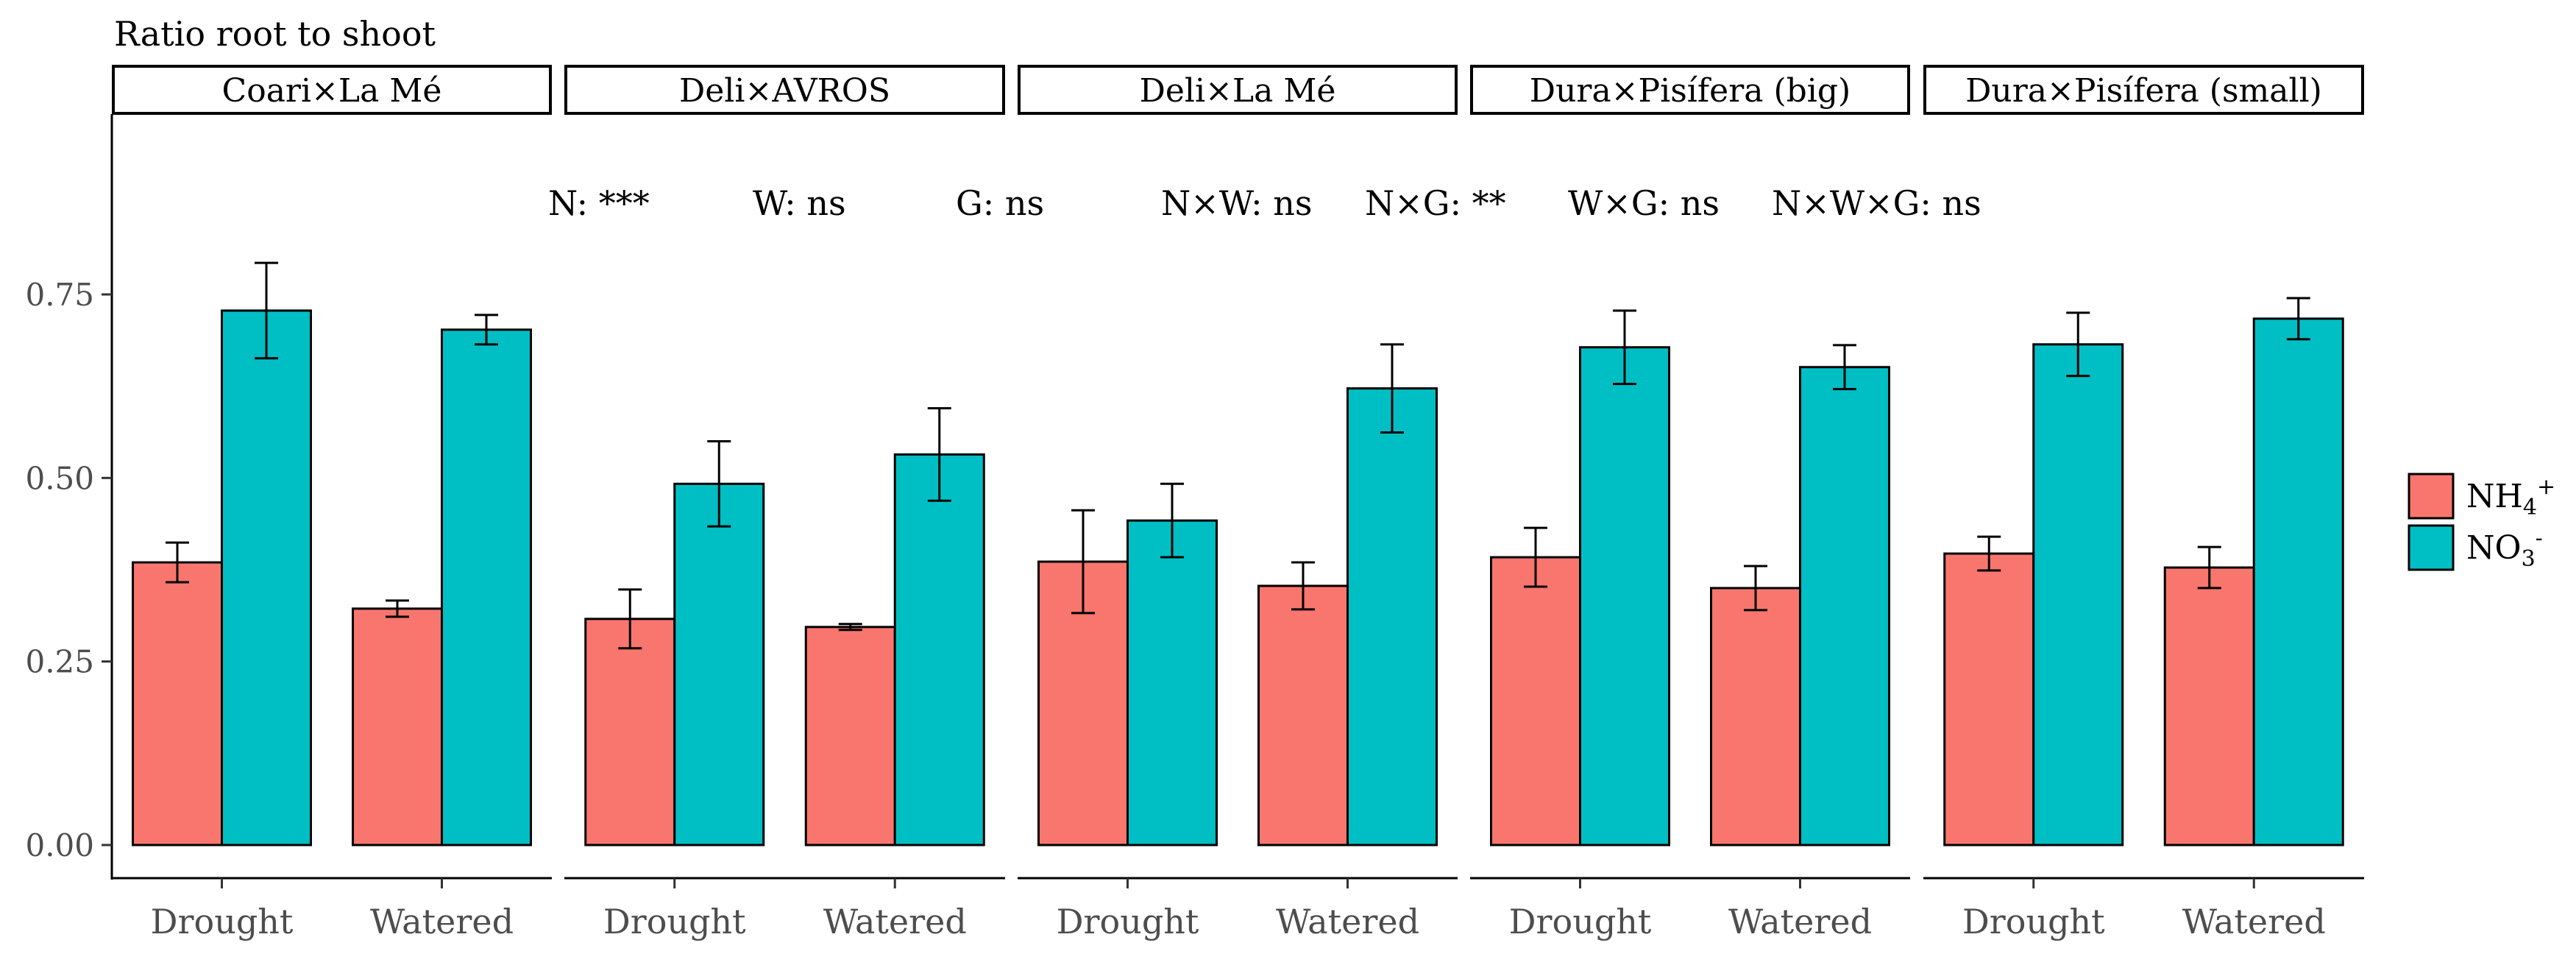 The width and height of the screenshot is (2576, 965). I want to click on facet-strip-label: Deli×AVROS, so click(784, 91).